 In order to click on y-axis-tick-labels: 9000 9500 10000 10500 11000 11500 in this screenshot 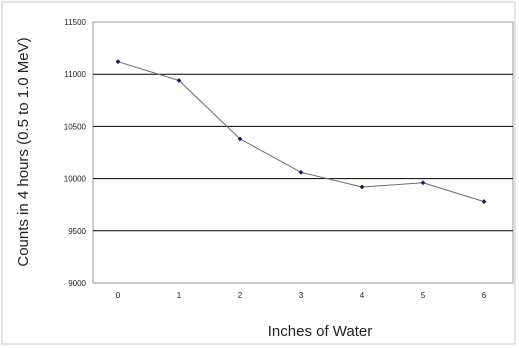, I will do `click(75, 153)`.